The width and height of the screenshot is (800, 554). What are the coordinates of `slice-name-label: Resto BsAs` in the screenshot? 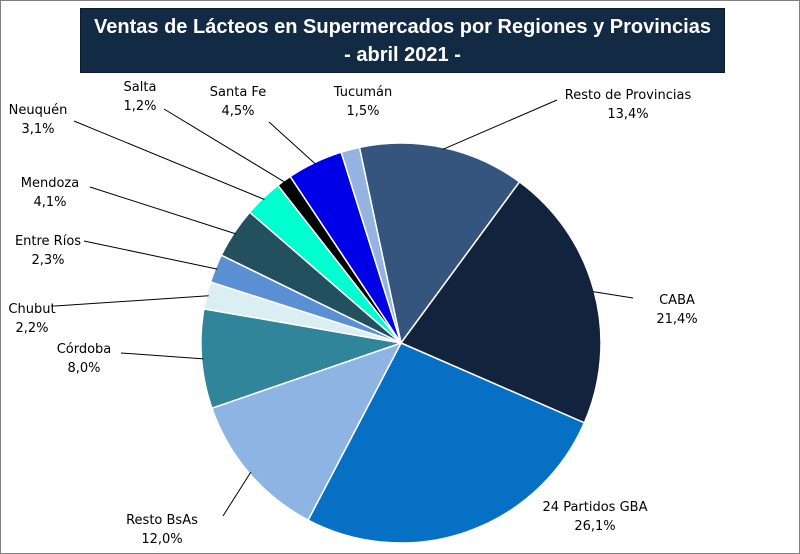 It's located at (162, 520).